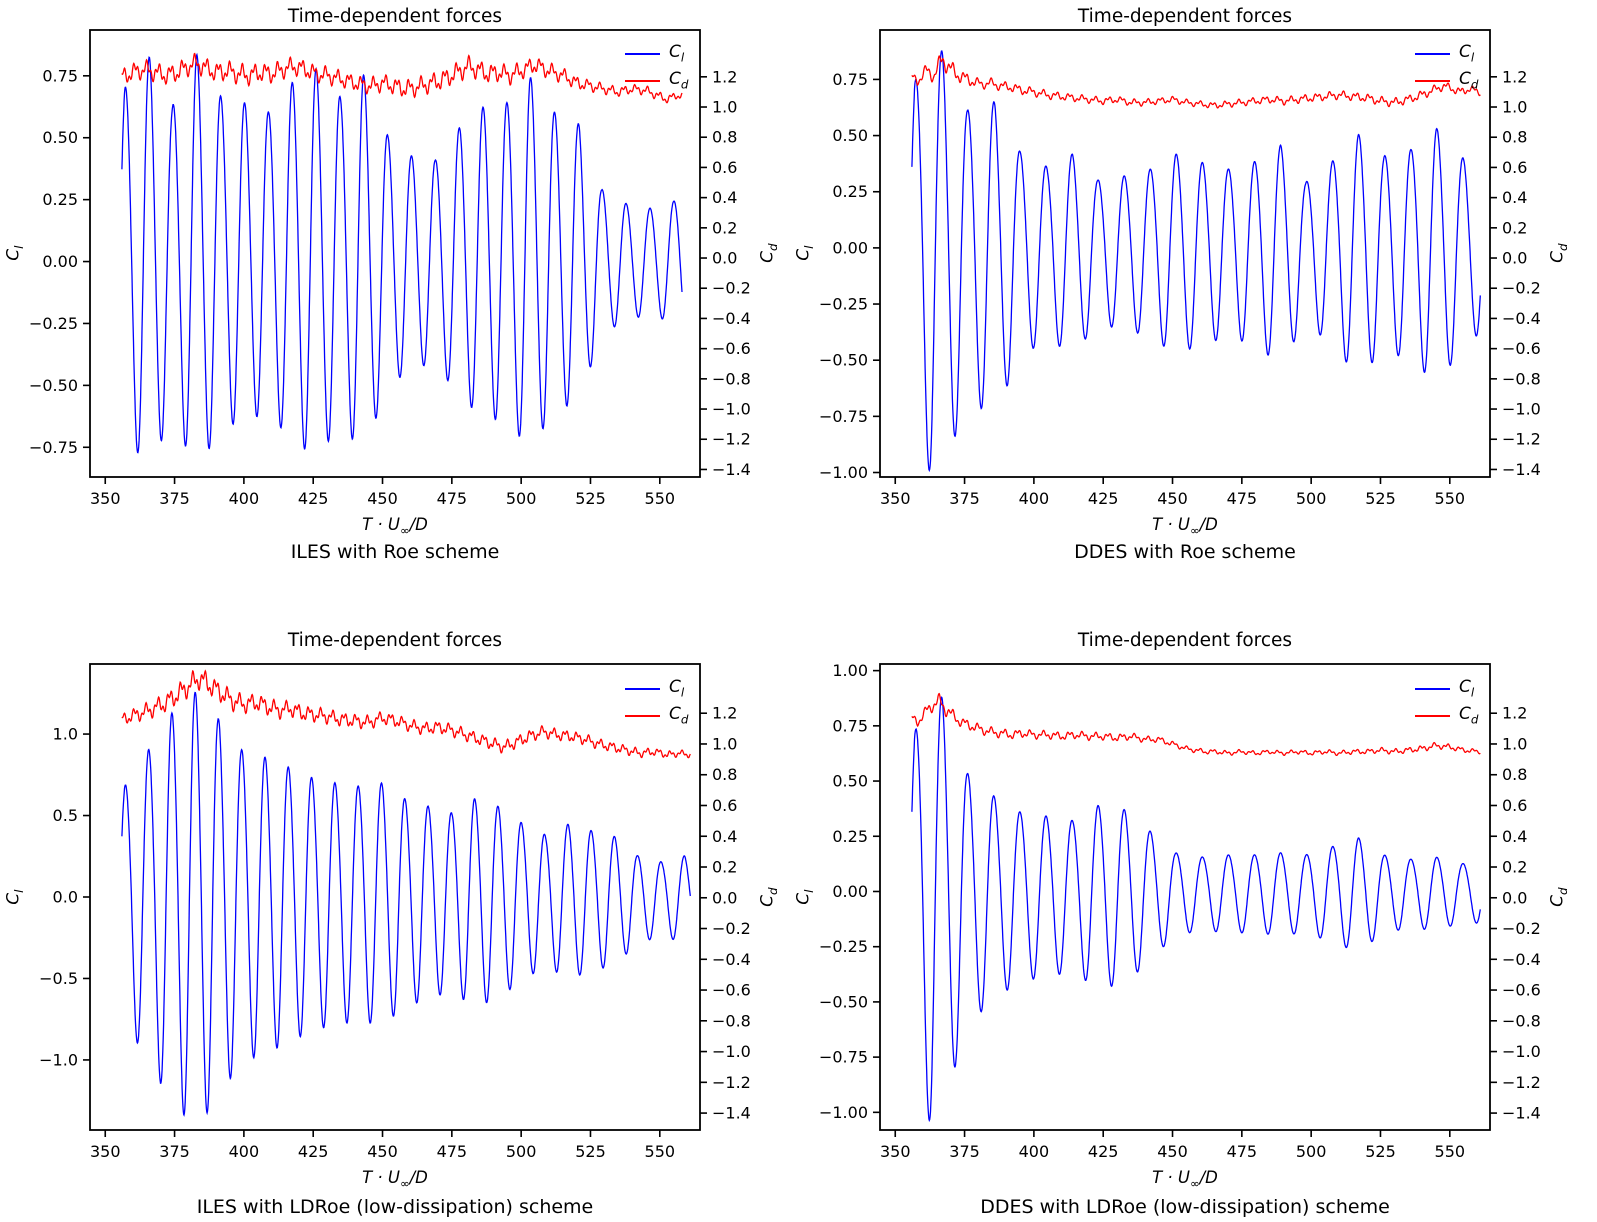 The image size is (1597, 1222). Describe the element at coordinates (15, 897) in the screenshot. I see `y-axis-label-left: Cl` at that location.